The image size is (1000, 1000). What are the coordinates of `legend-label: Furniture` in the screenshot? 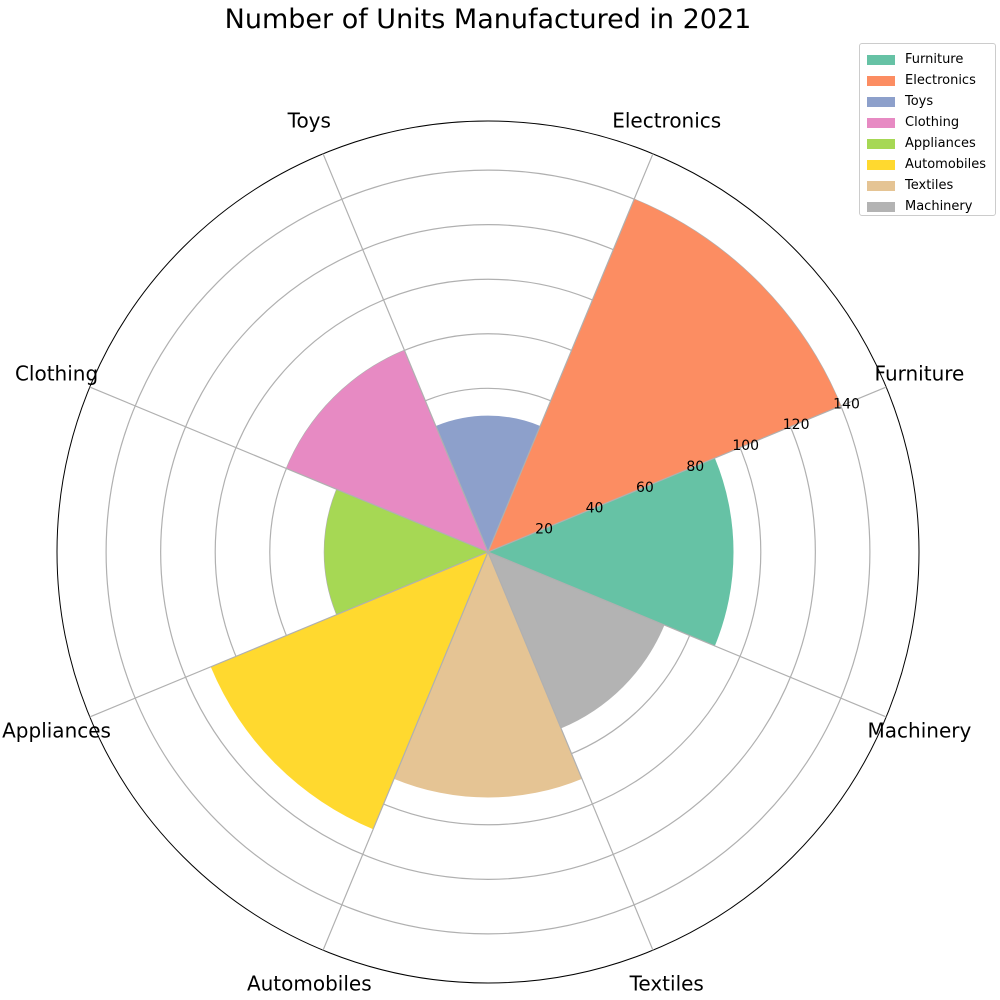 It's located at (934, 59).